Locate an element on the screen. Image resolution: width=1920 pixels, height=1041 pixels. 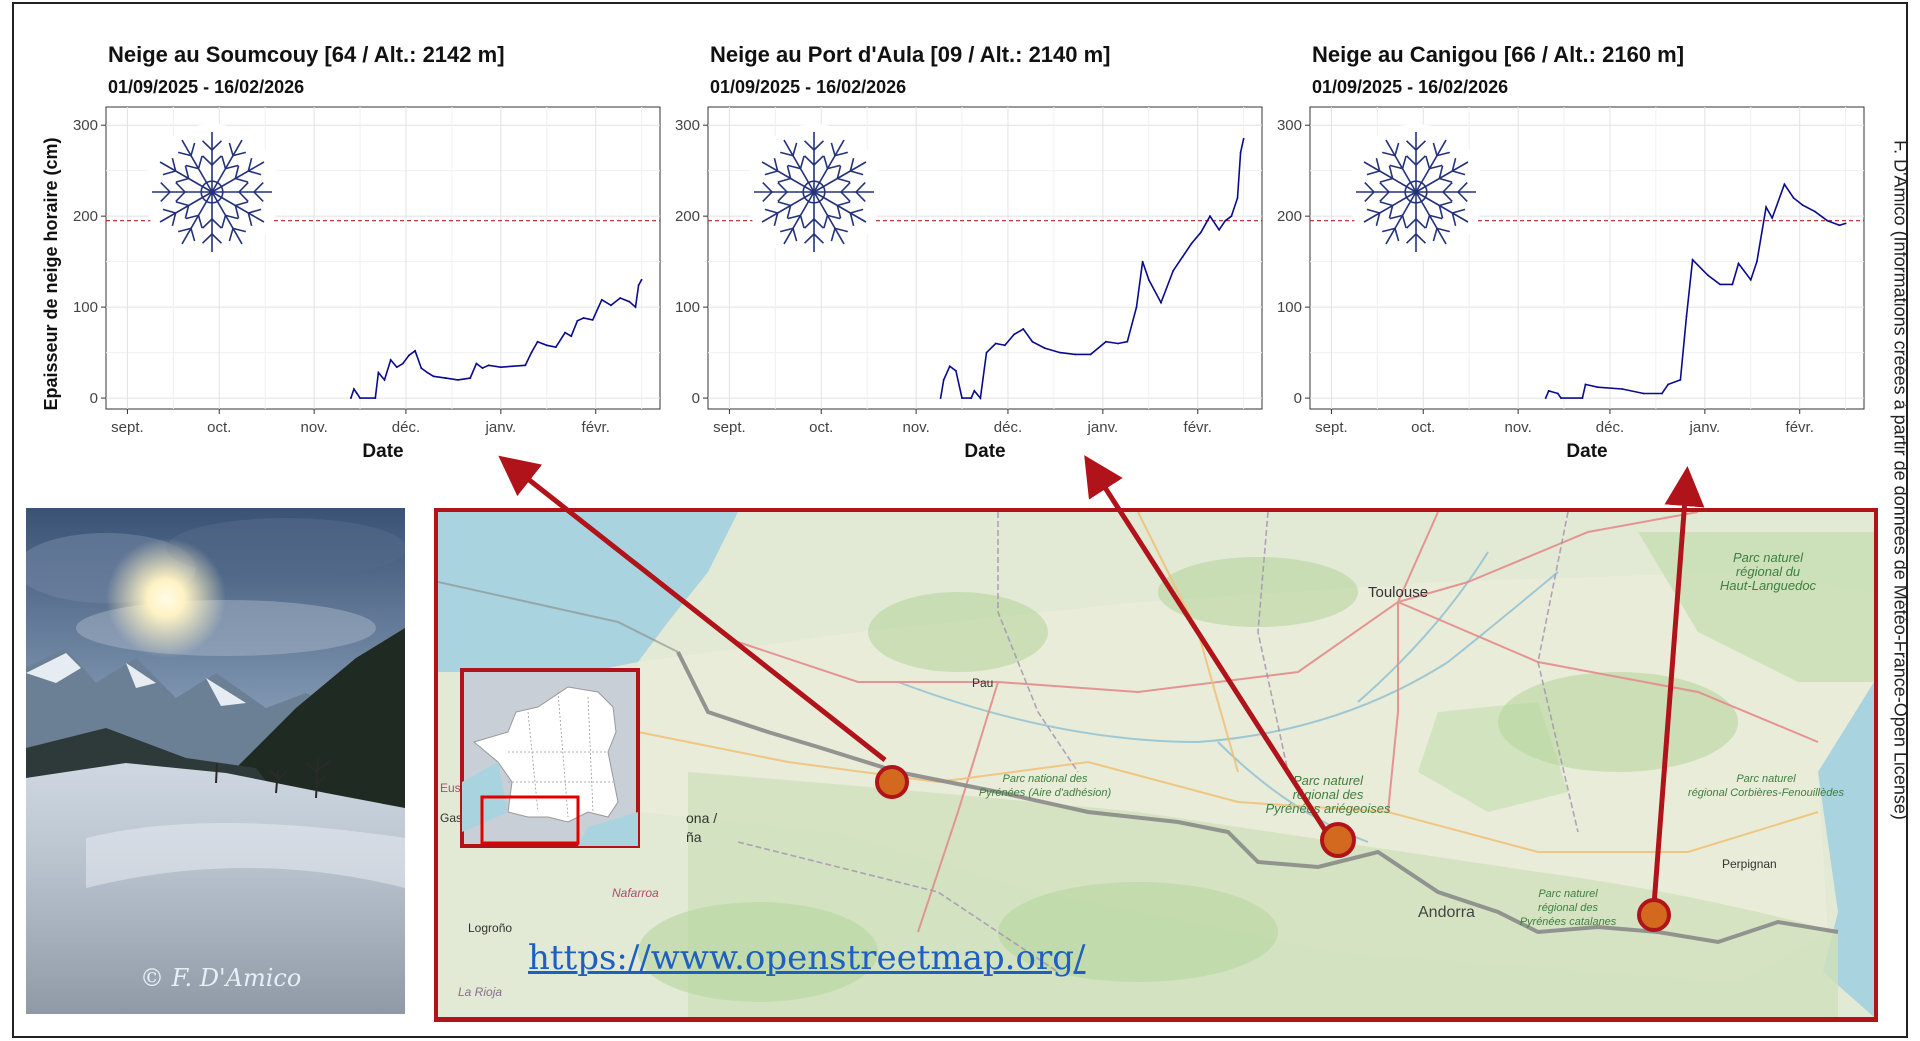
arrow-canigou is located at coordinates (1678, 686).